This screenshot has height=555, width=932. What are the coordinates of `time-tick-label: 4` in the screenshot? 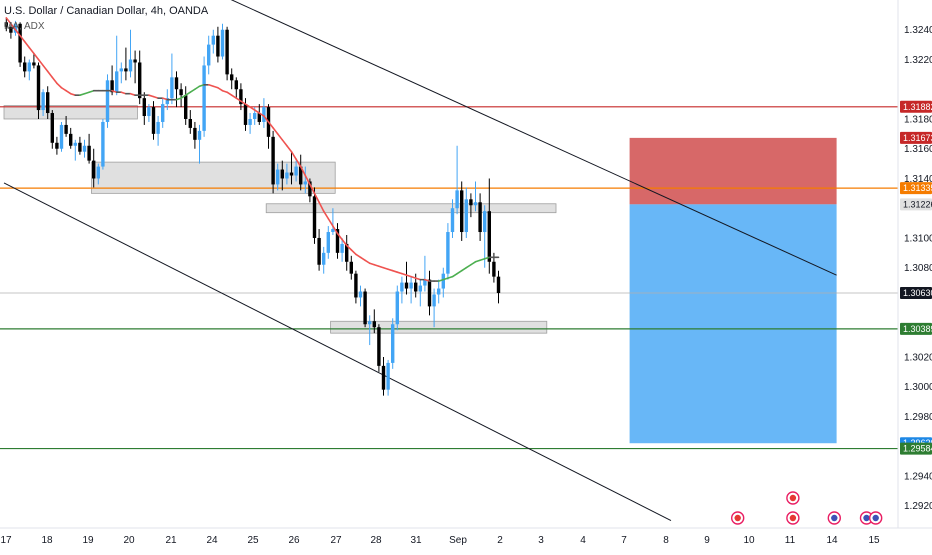 It's located at (583, 540).